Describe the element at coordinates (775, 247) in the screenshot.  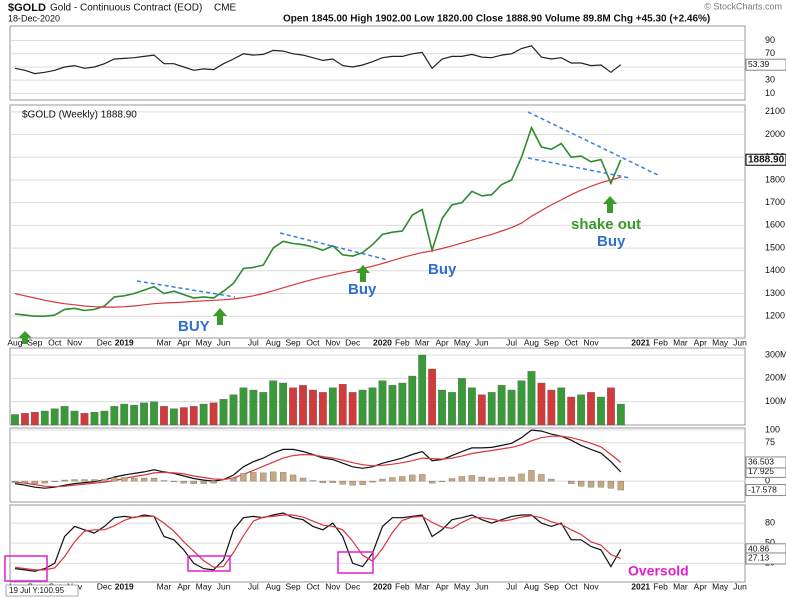
I see `y-tick-label: 1500` at that location.